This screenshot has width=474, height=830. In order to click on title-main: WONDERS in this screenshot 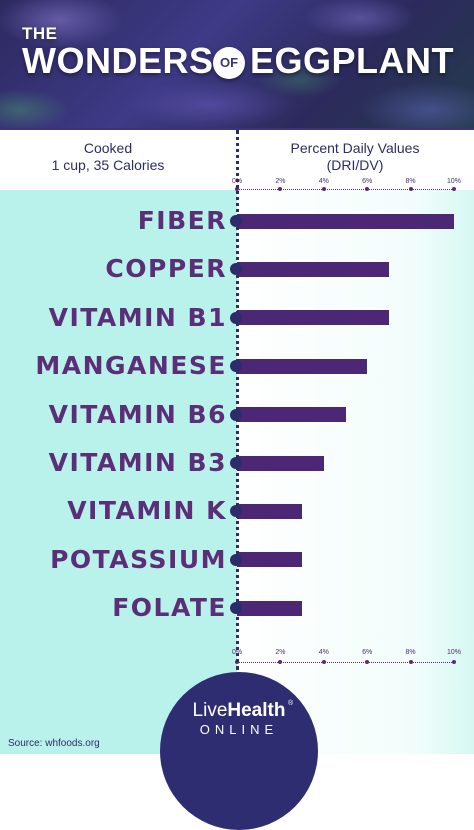, I will do `click(118, 60)`.